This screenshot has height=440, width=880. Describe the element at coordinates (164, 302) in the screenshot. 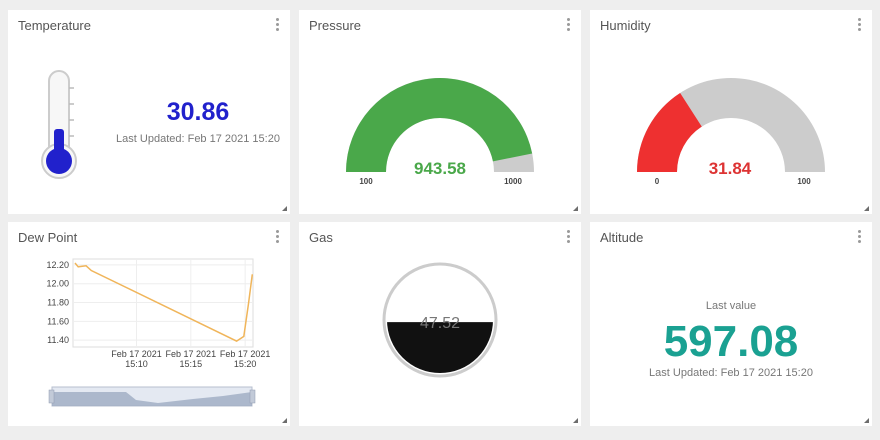

I see `series-line` at that location.